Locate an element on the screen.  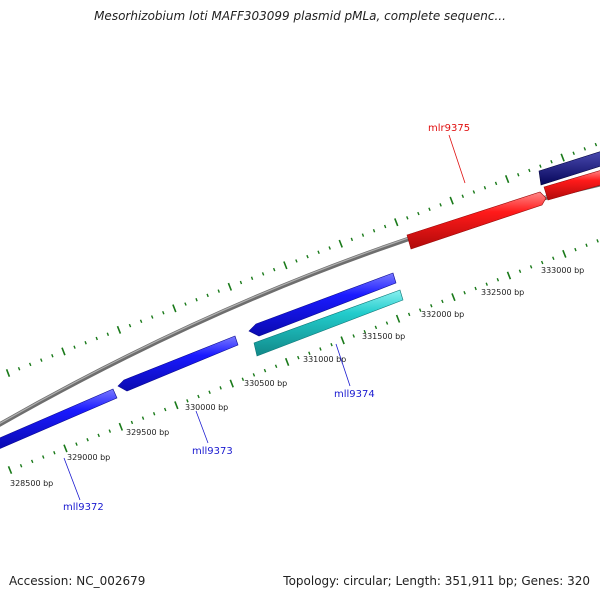
gene-mlr9375-feature is located at coordinates (476, 220).